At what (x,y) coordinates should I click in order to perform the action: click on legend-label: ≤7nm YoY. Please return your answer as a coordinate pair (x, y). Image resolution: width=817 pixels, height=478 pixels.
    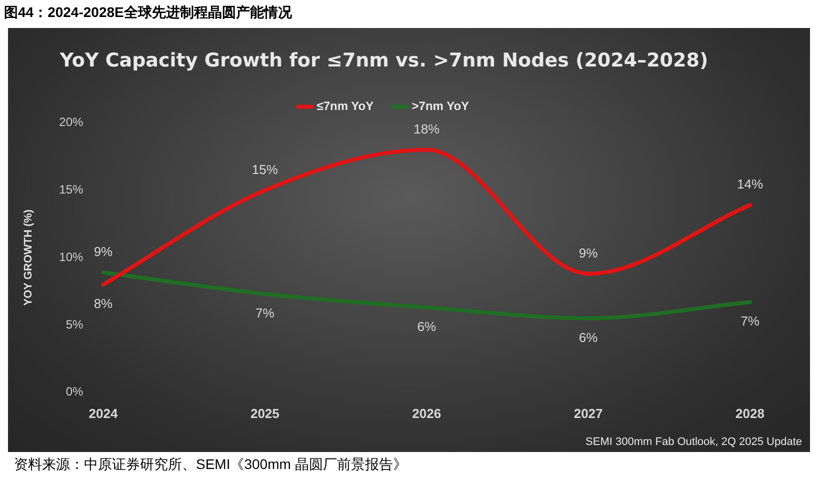
    Looking at the image, I should click on (345, 106).